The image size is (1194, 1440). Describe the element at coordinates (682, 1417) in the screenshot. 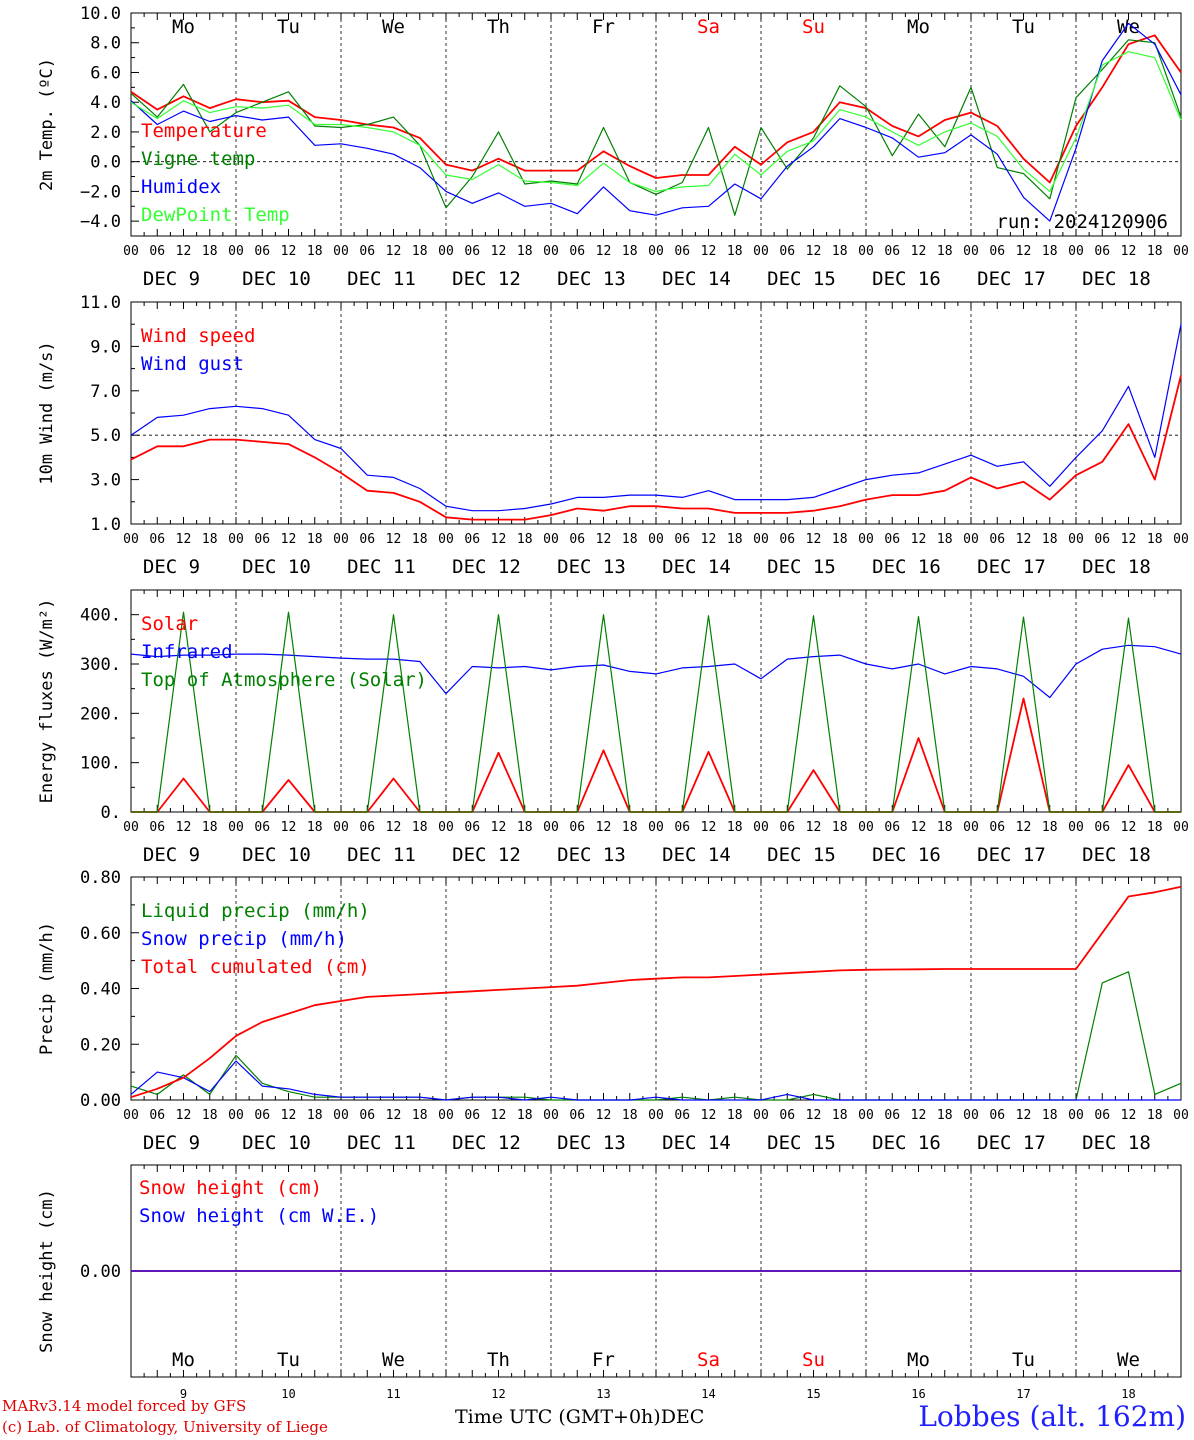

I see `month-label: DEC` at that location.